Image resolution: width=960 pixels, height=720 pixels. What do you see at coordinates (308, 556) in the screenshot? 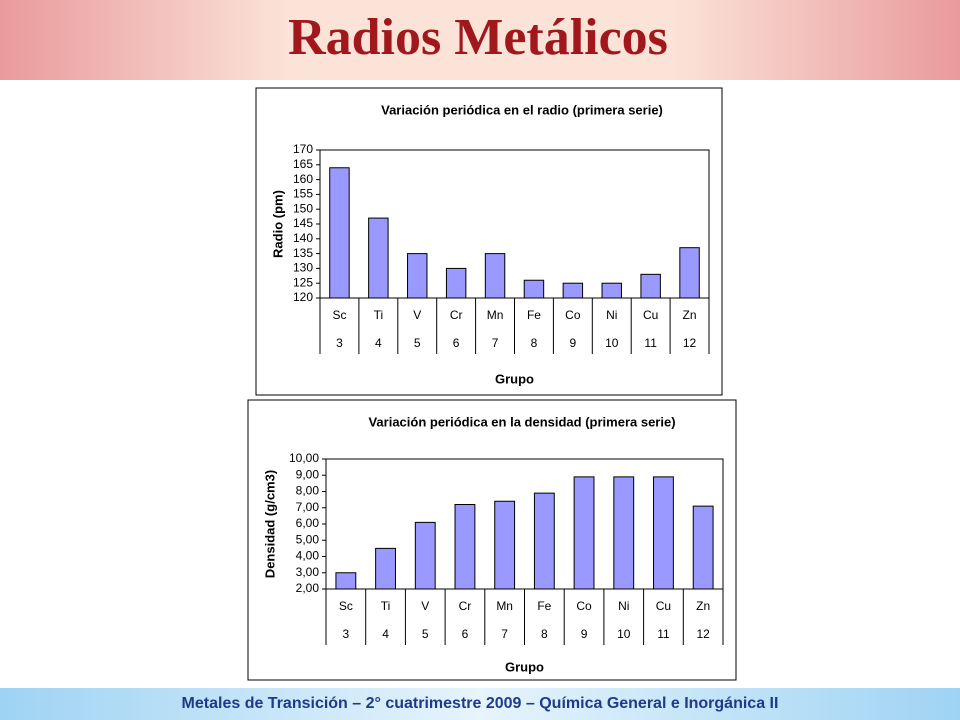
I see `y-tick-label: 4,00` at bounding box center [308, 556].